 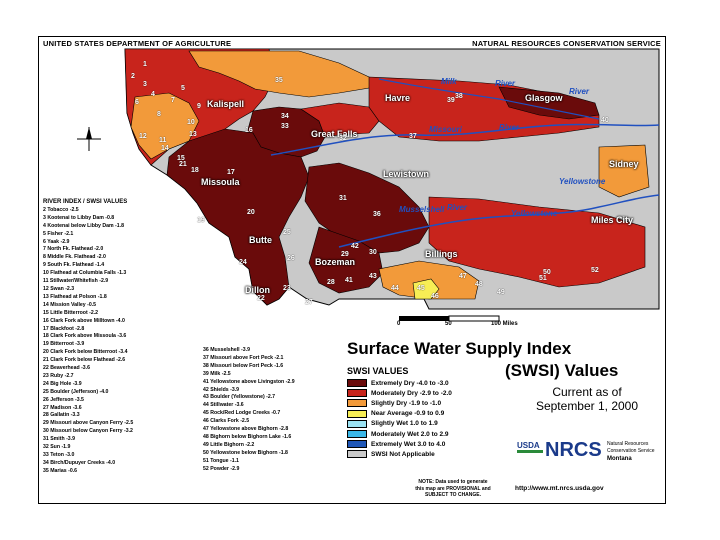 What do you see at coordinates (582, 181) in the screenshot?
I see `river-label-yellowstone-2: Yellowstone` at bounding box center [582, 181].